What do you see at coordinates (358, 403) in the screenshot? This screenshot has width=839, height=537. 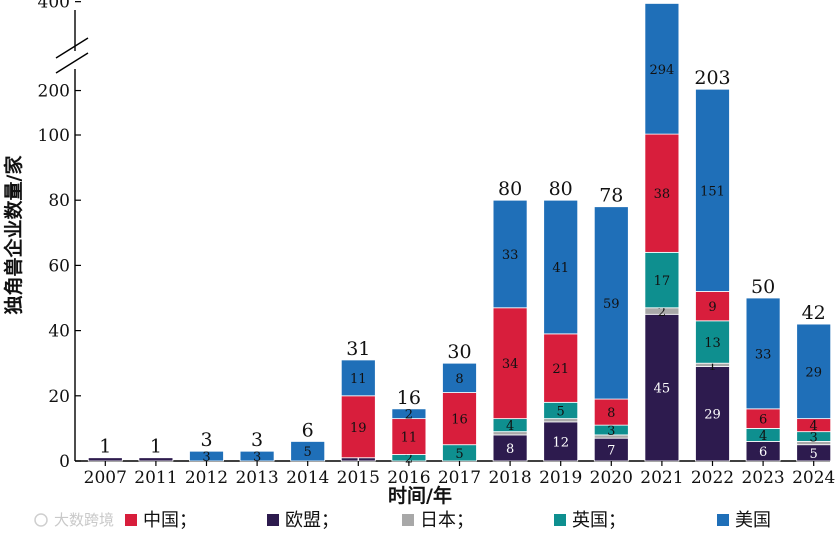 I see `bar-group-2015: 1 19 11 31` at bounding box center [358, 403].